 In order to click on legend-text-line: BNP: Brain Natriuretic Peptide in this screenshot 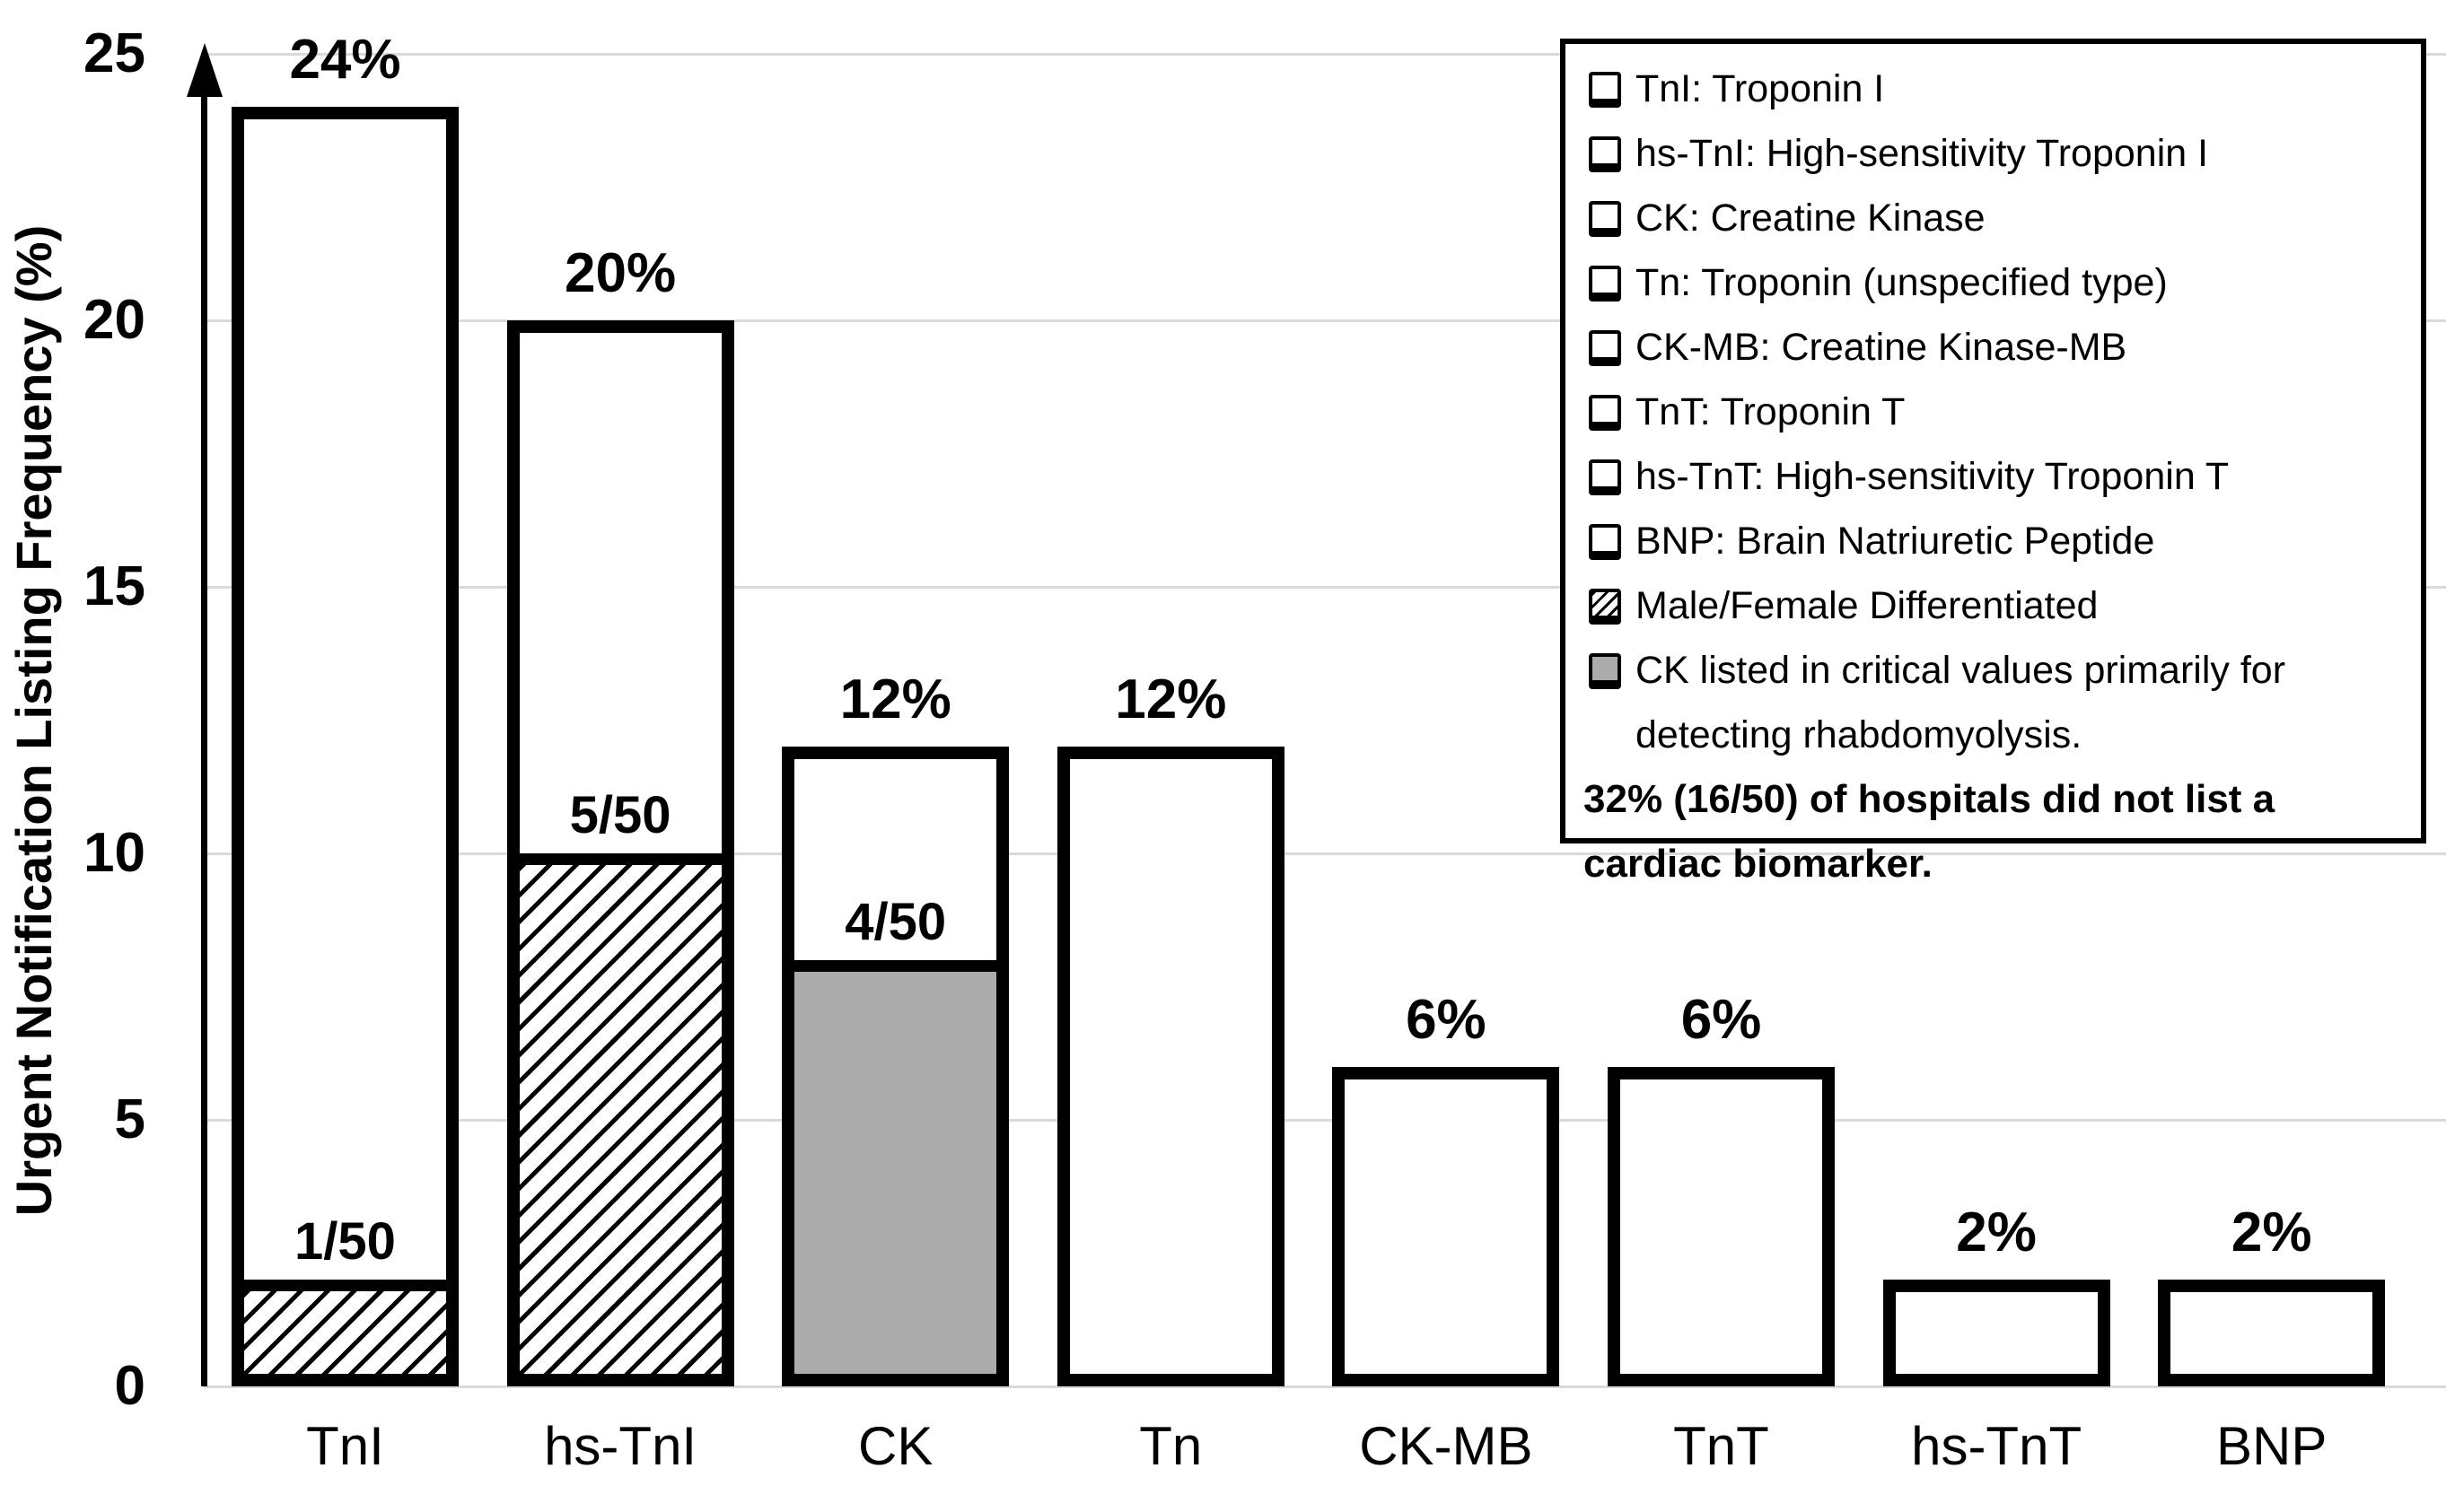, I will do `click(1895, 541)`.